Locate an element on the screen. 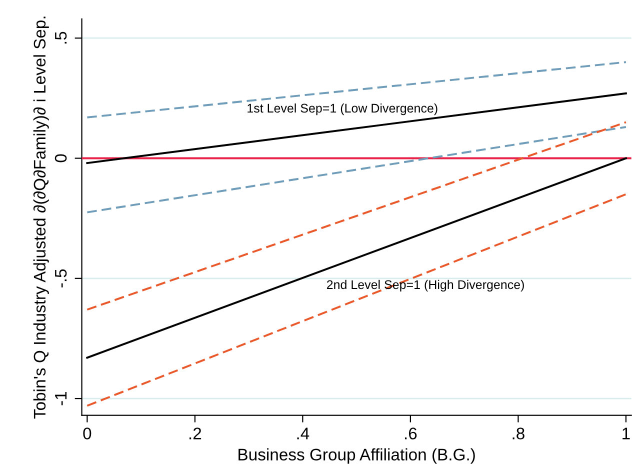  y-tick-label: 0 is located at coordinates (60, 158).